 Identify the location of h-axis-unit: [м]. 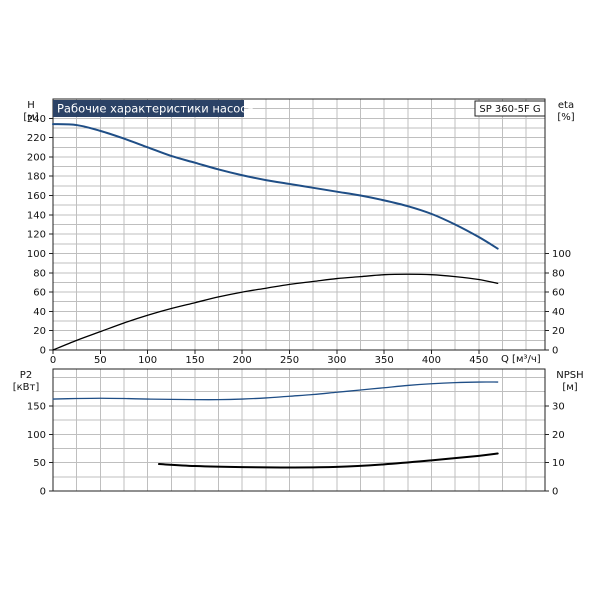
(30, 117).